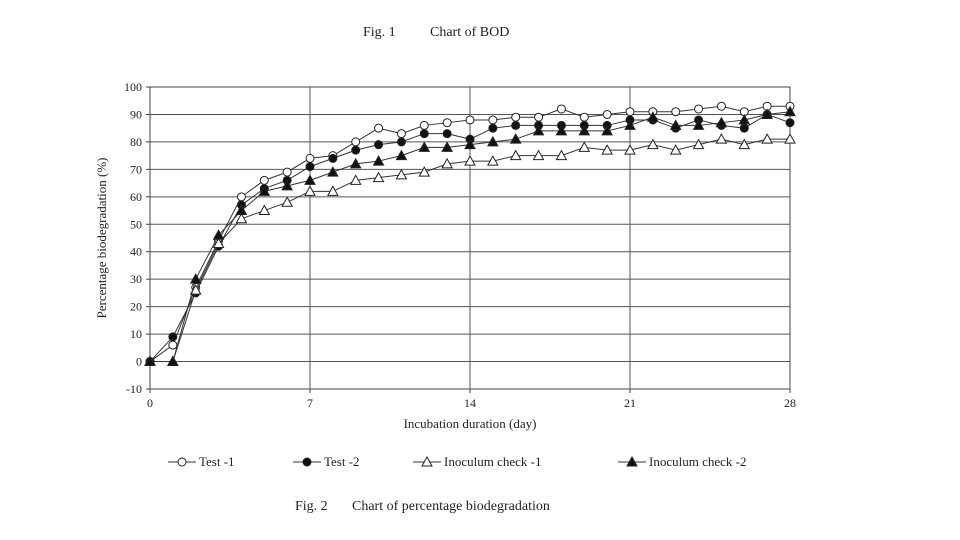  Describe the element at coordinates (136, 197) in the screenshot. I see `y-tick-label: 60` at that location.